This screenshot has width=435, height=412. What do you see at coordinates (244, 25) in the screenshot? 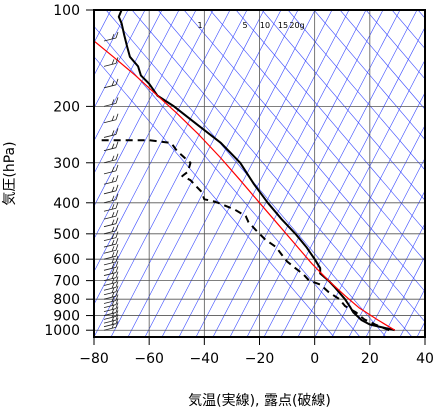
I see `mixing-ratio-label: 5` at bounding box center [244, 25].